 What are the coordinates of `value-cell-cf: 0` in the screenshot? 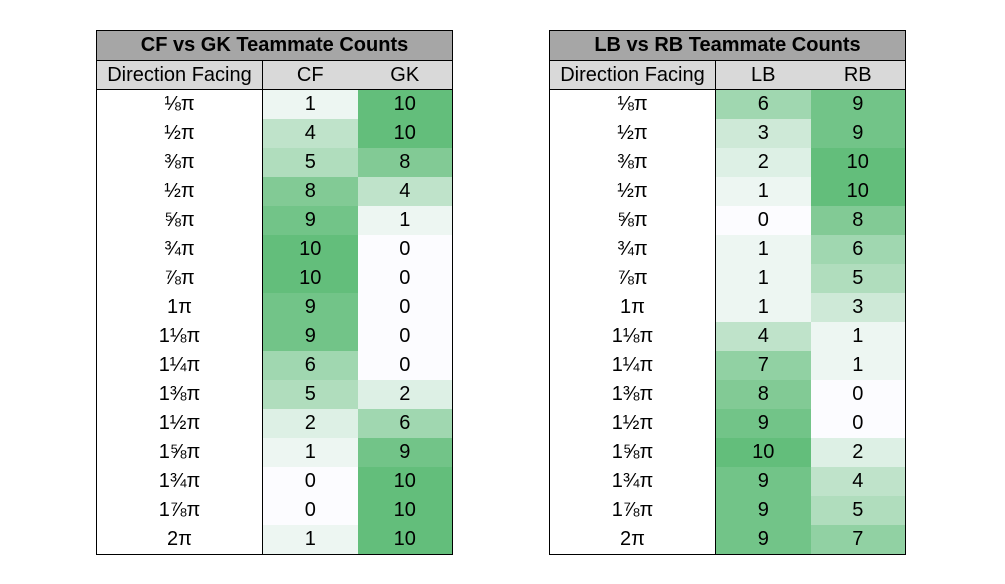 It's located at (310, 481).